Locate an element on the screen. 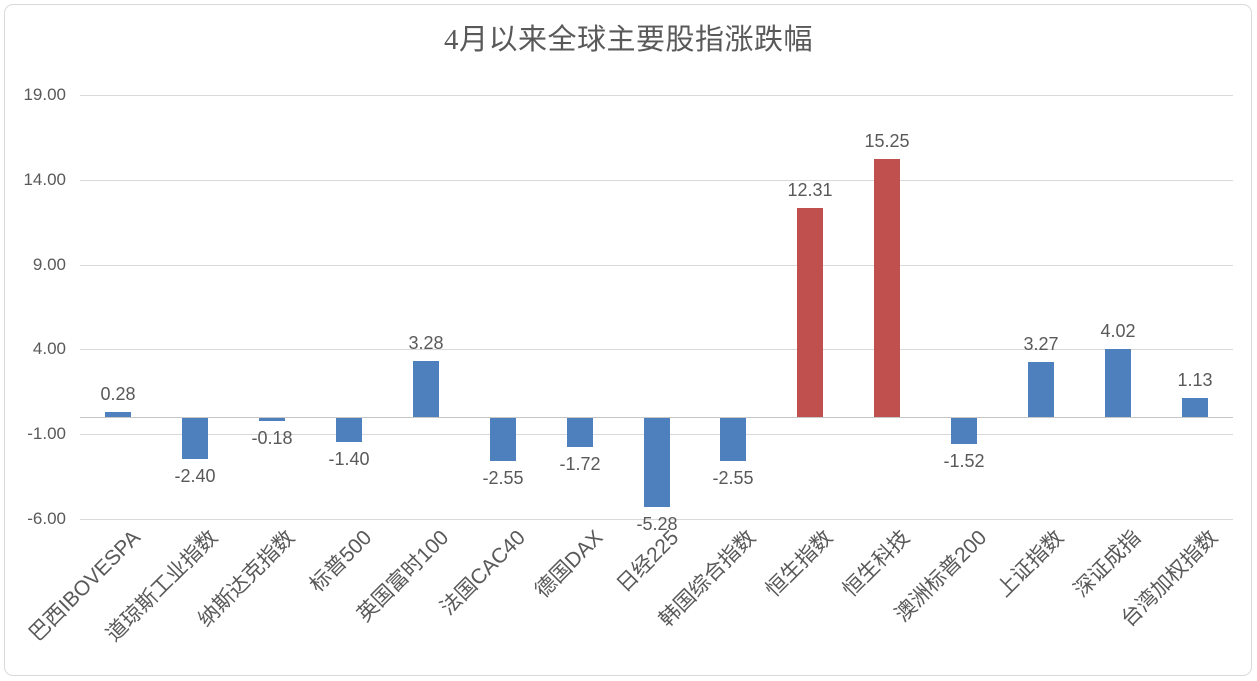 This screenshot has height=681, width=1257. x-axis-category-label: 恒生指数 is located at coordinates (799, 564).